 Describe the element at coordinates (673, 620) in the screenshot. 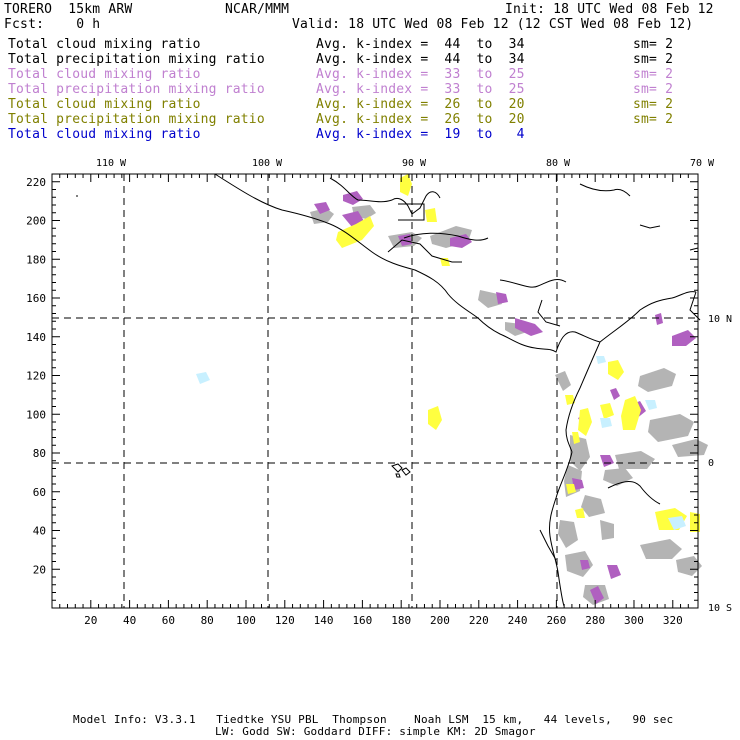

I see `x-tick-label: 320` at that location.